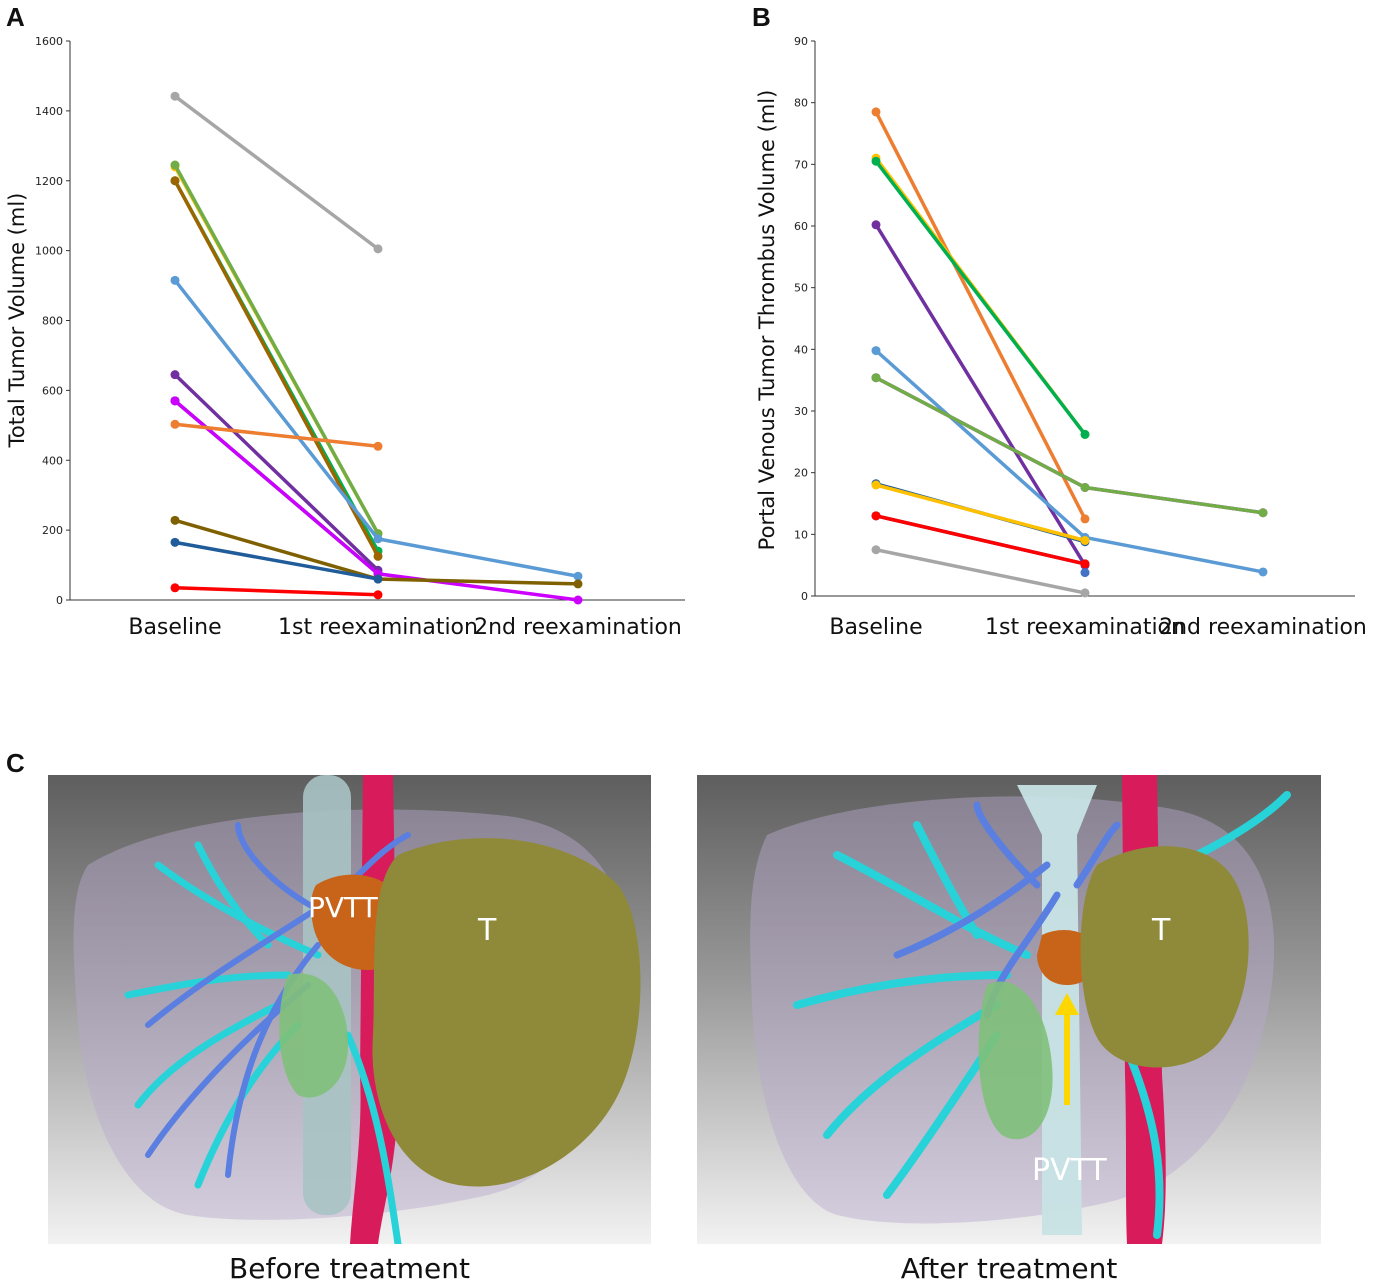  I want to click on pvtt-label-before: PVTT, so click(343, 907).